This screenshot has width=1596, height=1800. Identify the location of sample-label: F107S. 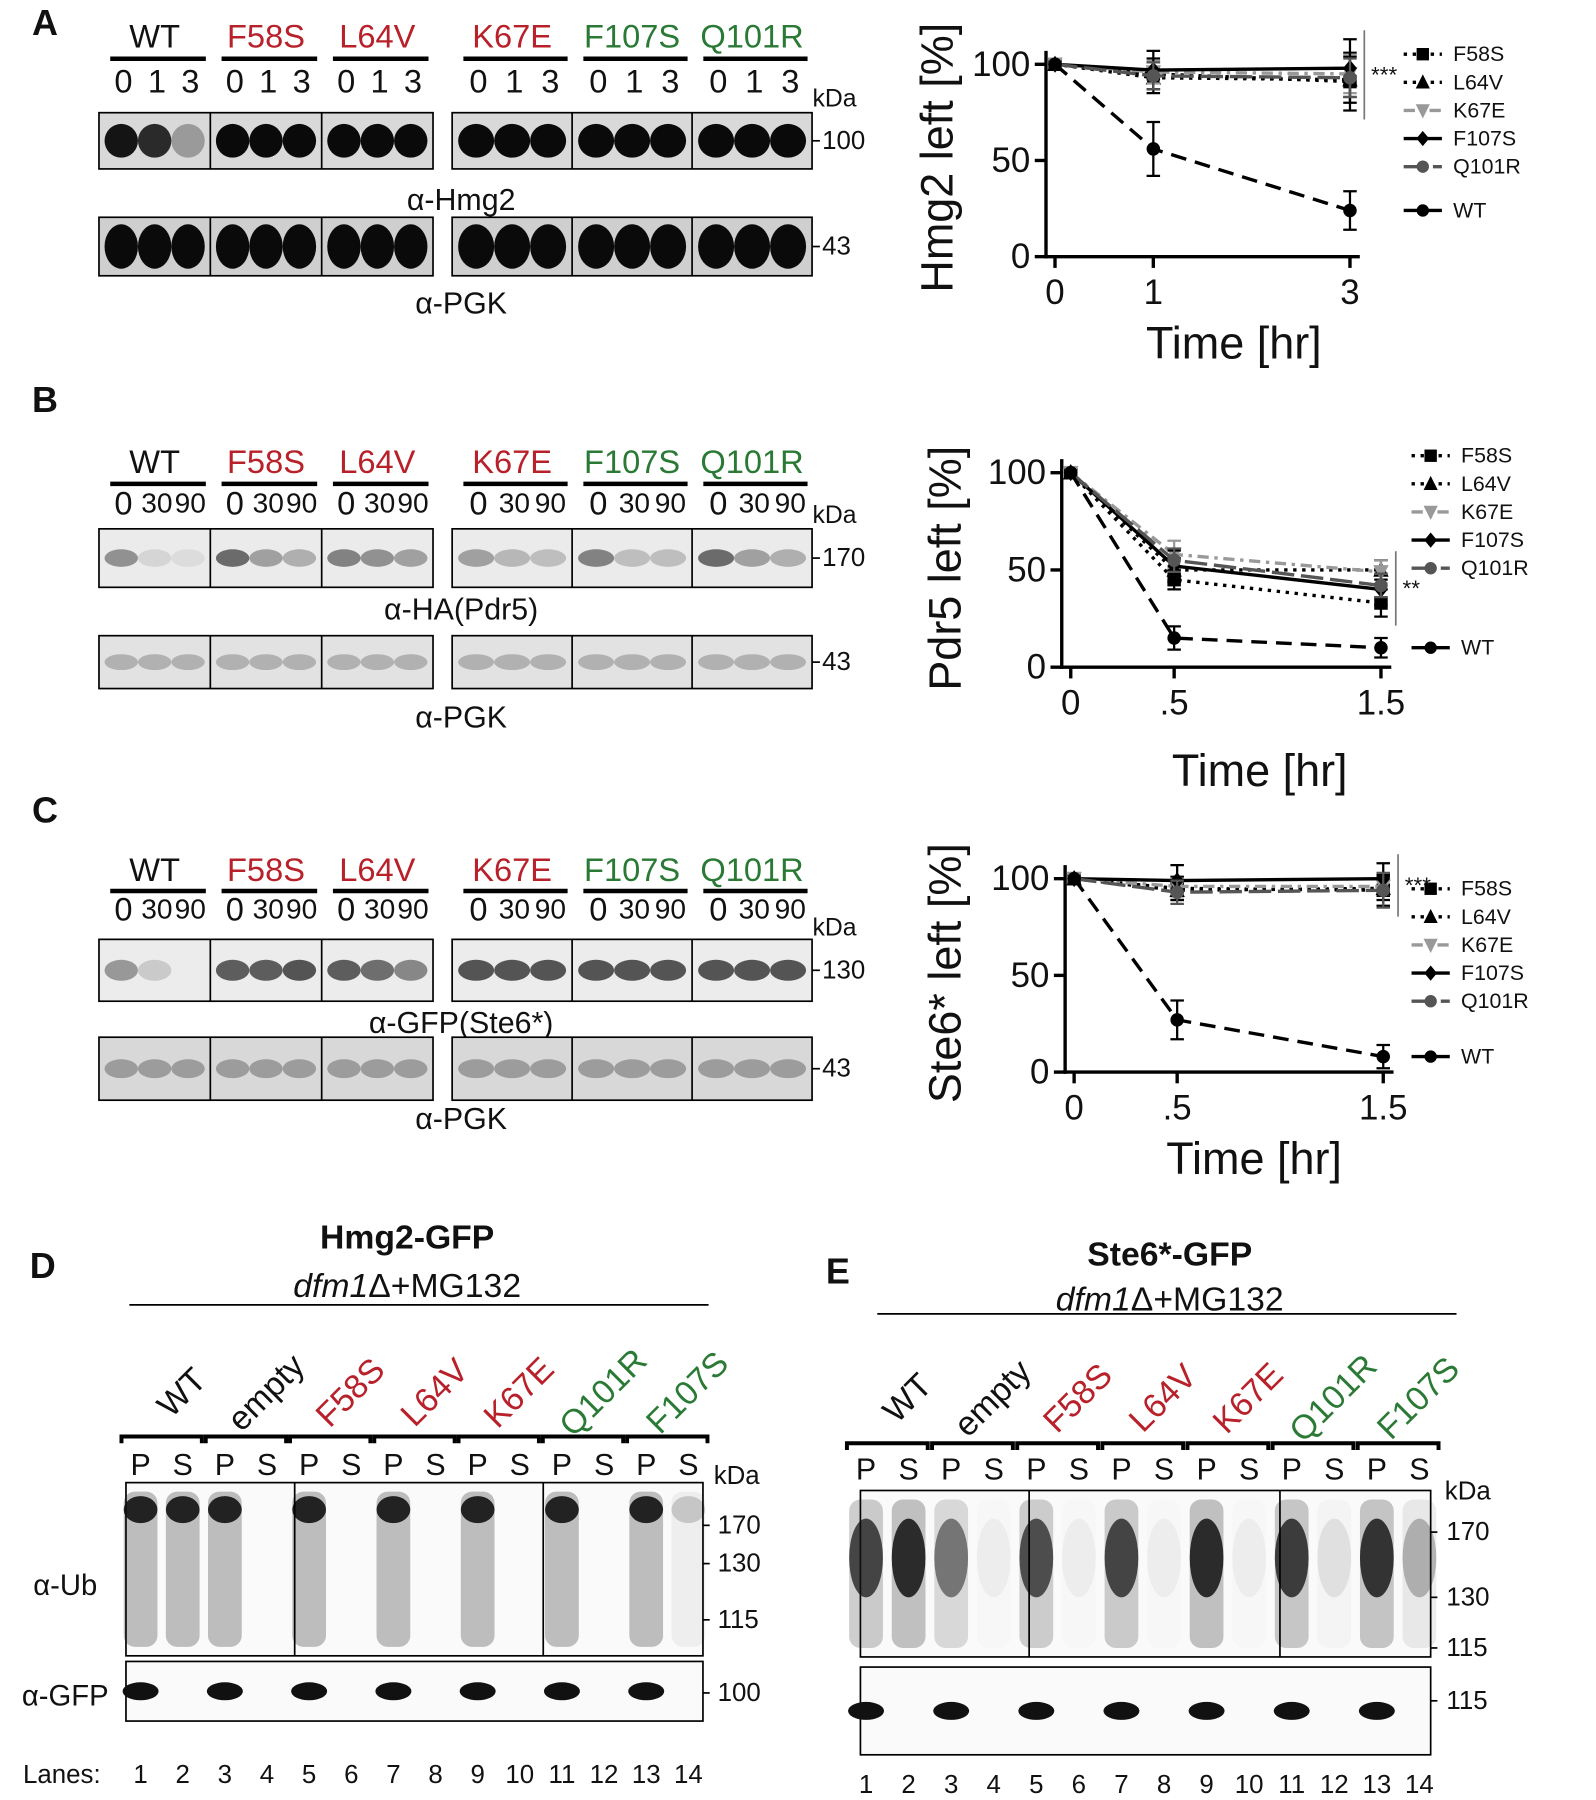
(1418, 1398).